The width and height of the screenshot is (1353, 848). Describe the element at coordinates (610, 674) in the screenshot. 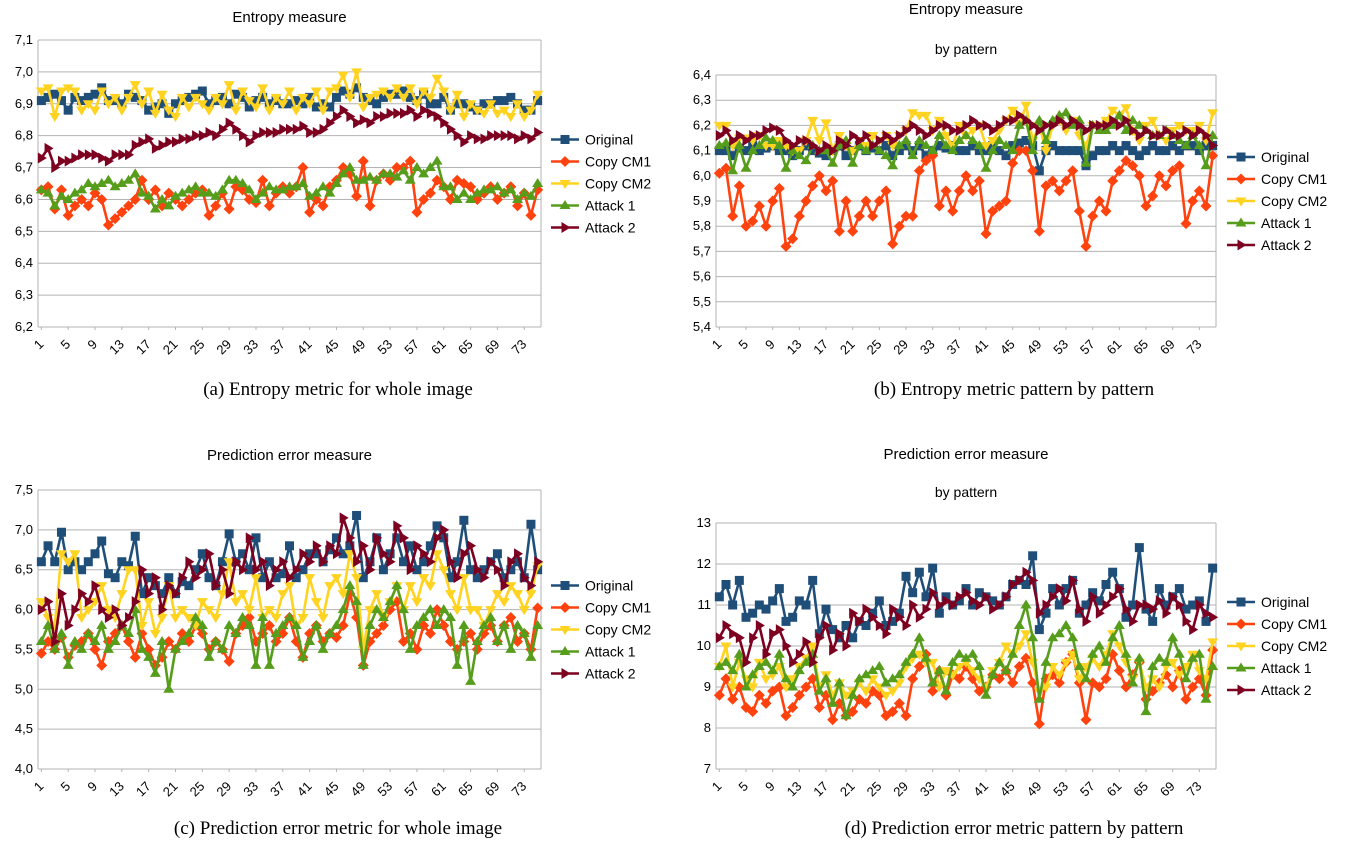

I see `legend-label: Attack 2` at that location.